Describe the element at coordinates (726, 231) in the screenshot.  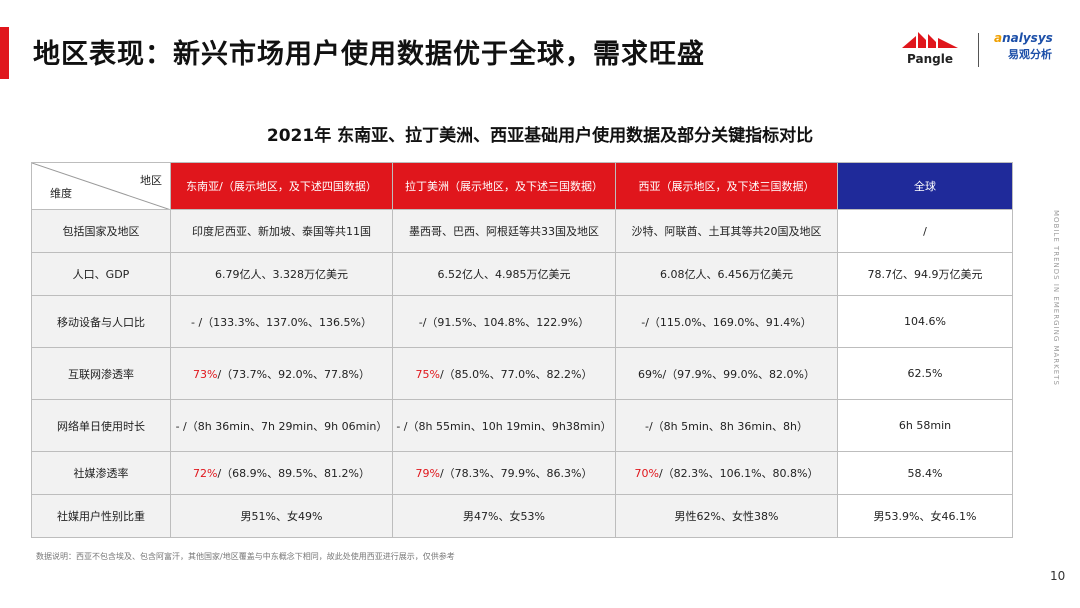
I see `cell-wa: 沙特、阿联酋、土耳其等共20国及地区` at that location.